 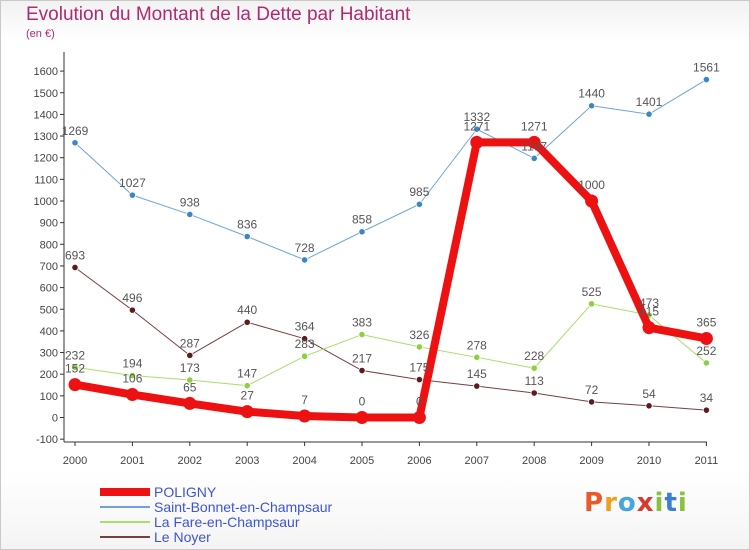 What do you see at coordinates (247, 461) in the screenshot?
I see `x-tick-label: 2003` at bounding box center [247, 461].